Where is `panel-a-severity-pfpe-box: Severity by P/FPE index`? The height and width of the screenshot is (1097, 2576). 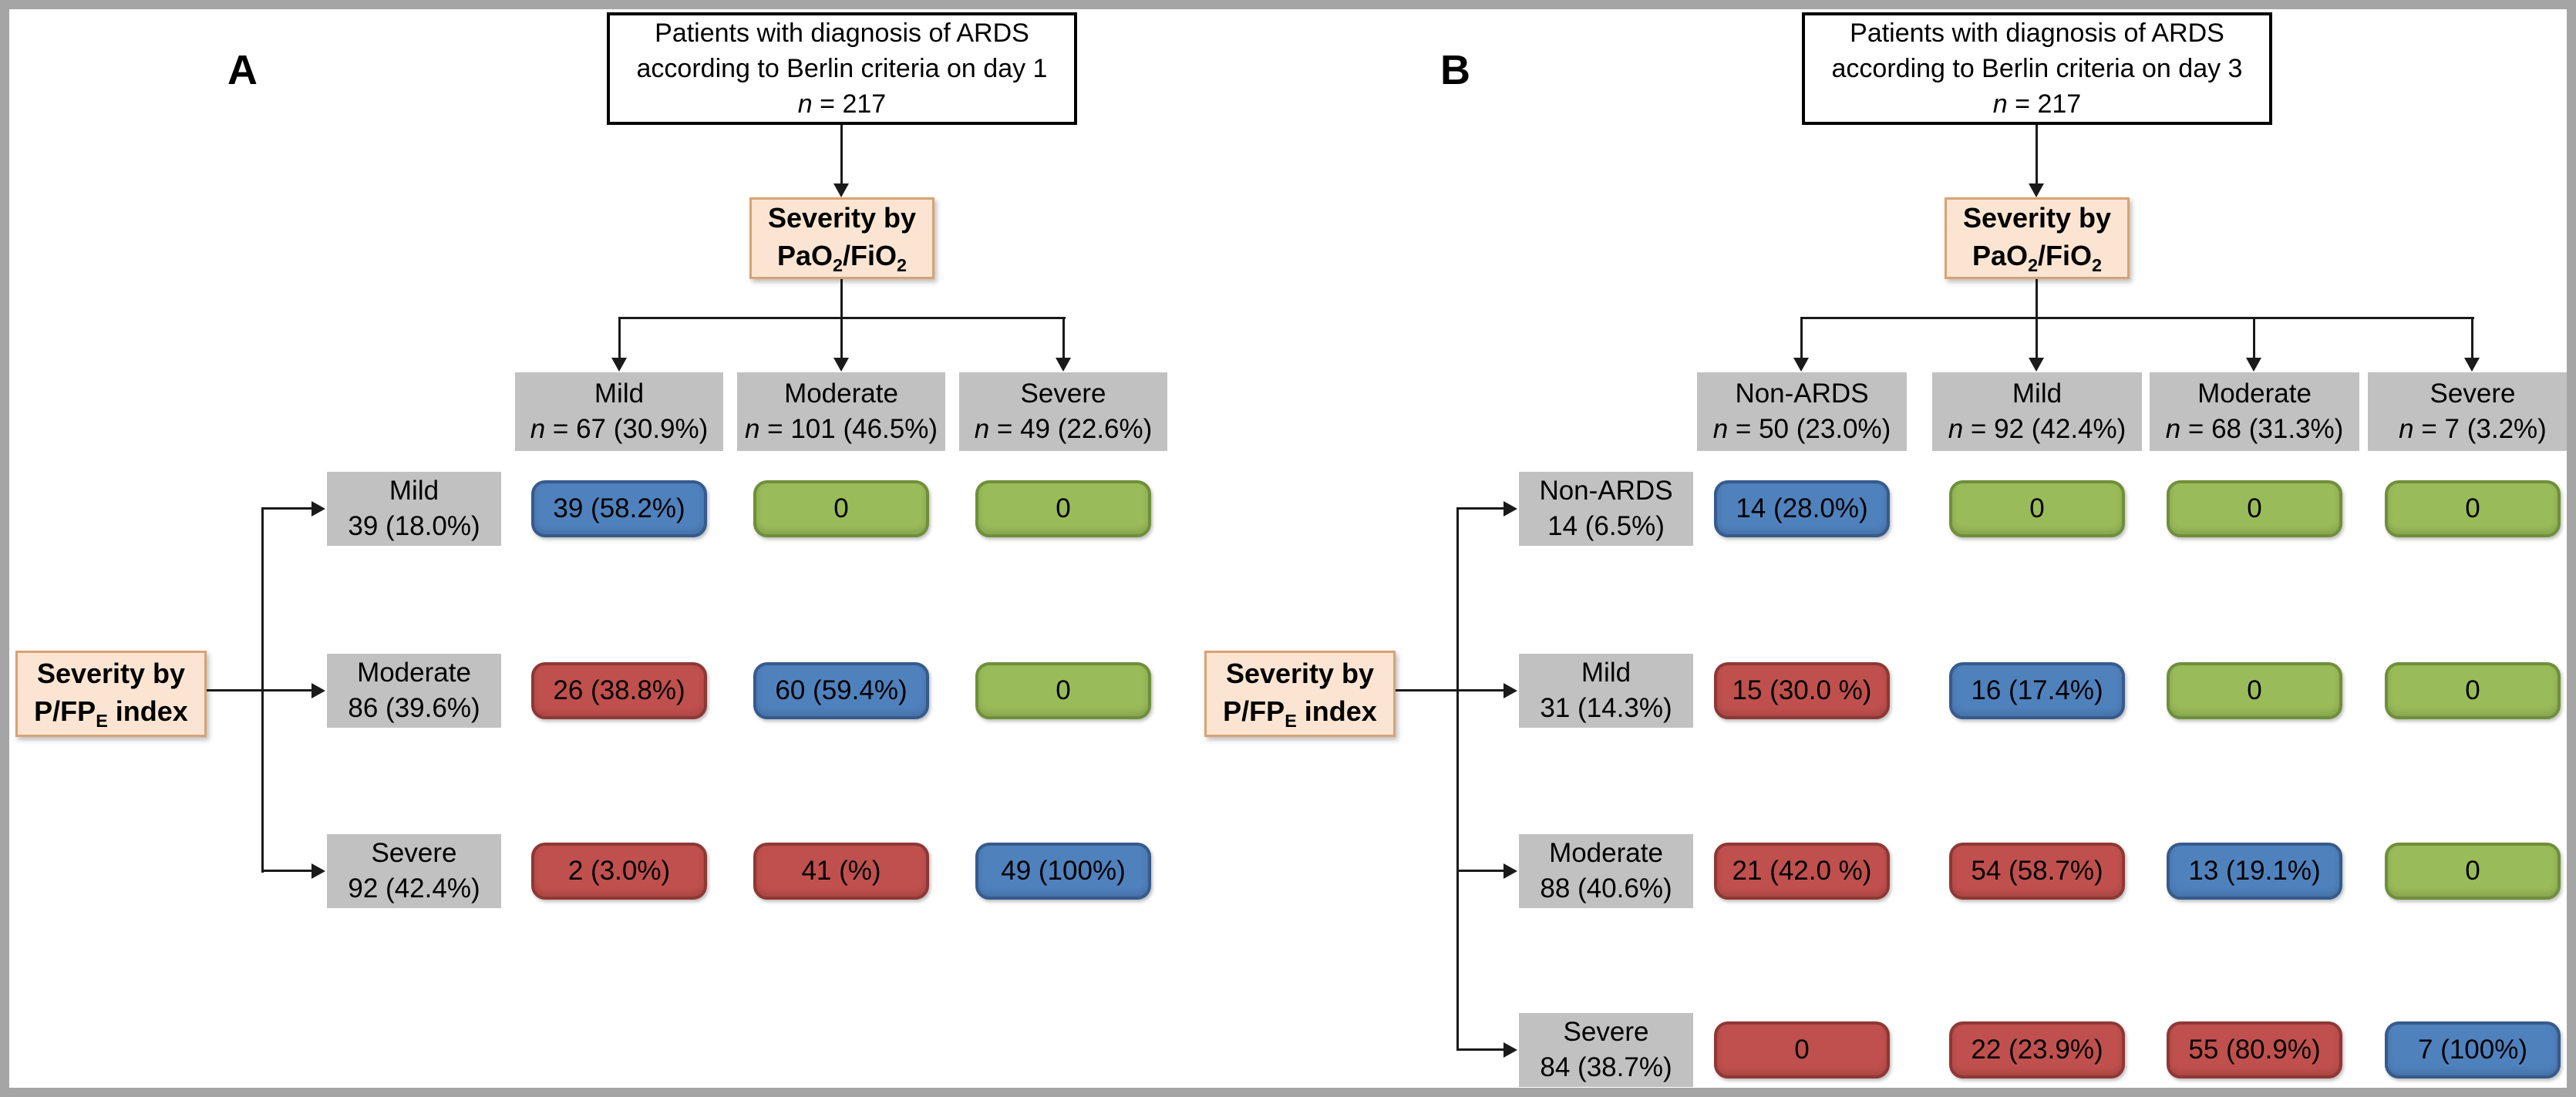
panel-a-severity-pfpe-box: Severity by P/FPE index is located at coordinates (111, 694).